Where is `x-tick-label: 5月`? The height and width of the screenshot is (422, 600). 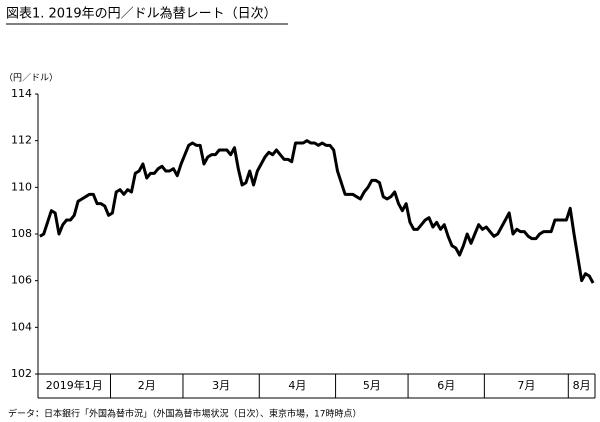 x-tick-label: 5月 is located at coordinates (372, 385).